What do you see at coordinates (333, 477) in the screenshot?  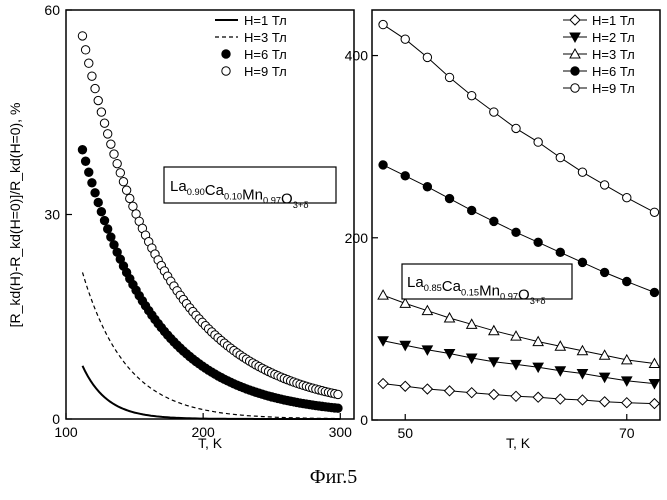 I see `figure-caption: Фиг.5` at bounding box center [333, 477].